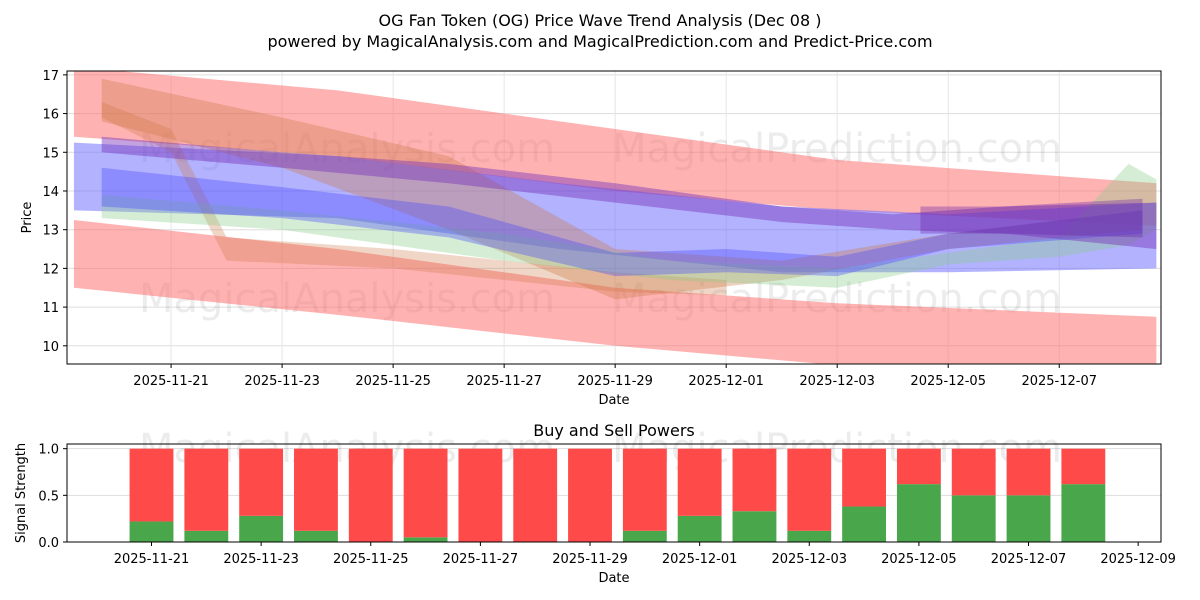  What do you see at coordinates (614, 430) in the screenshot?
I see `buy-sell-title: Buy and Sell Powers` at bounding box center [614, 430].